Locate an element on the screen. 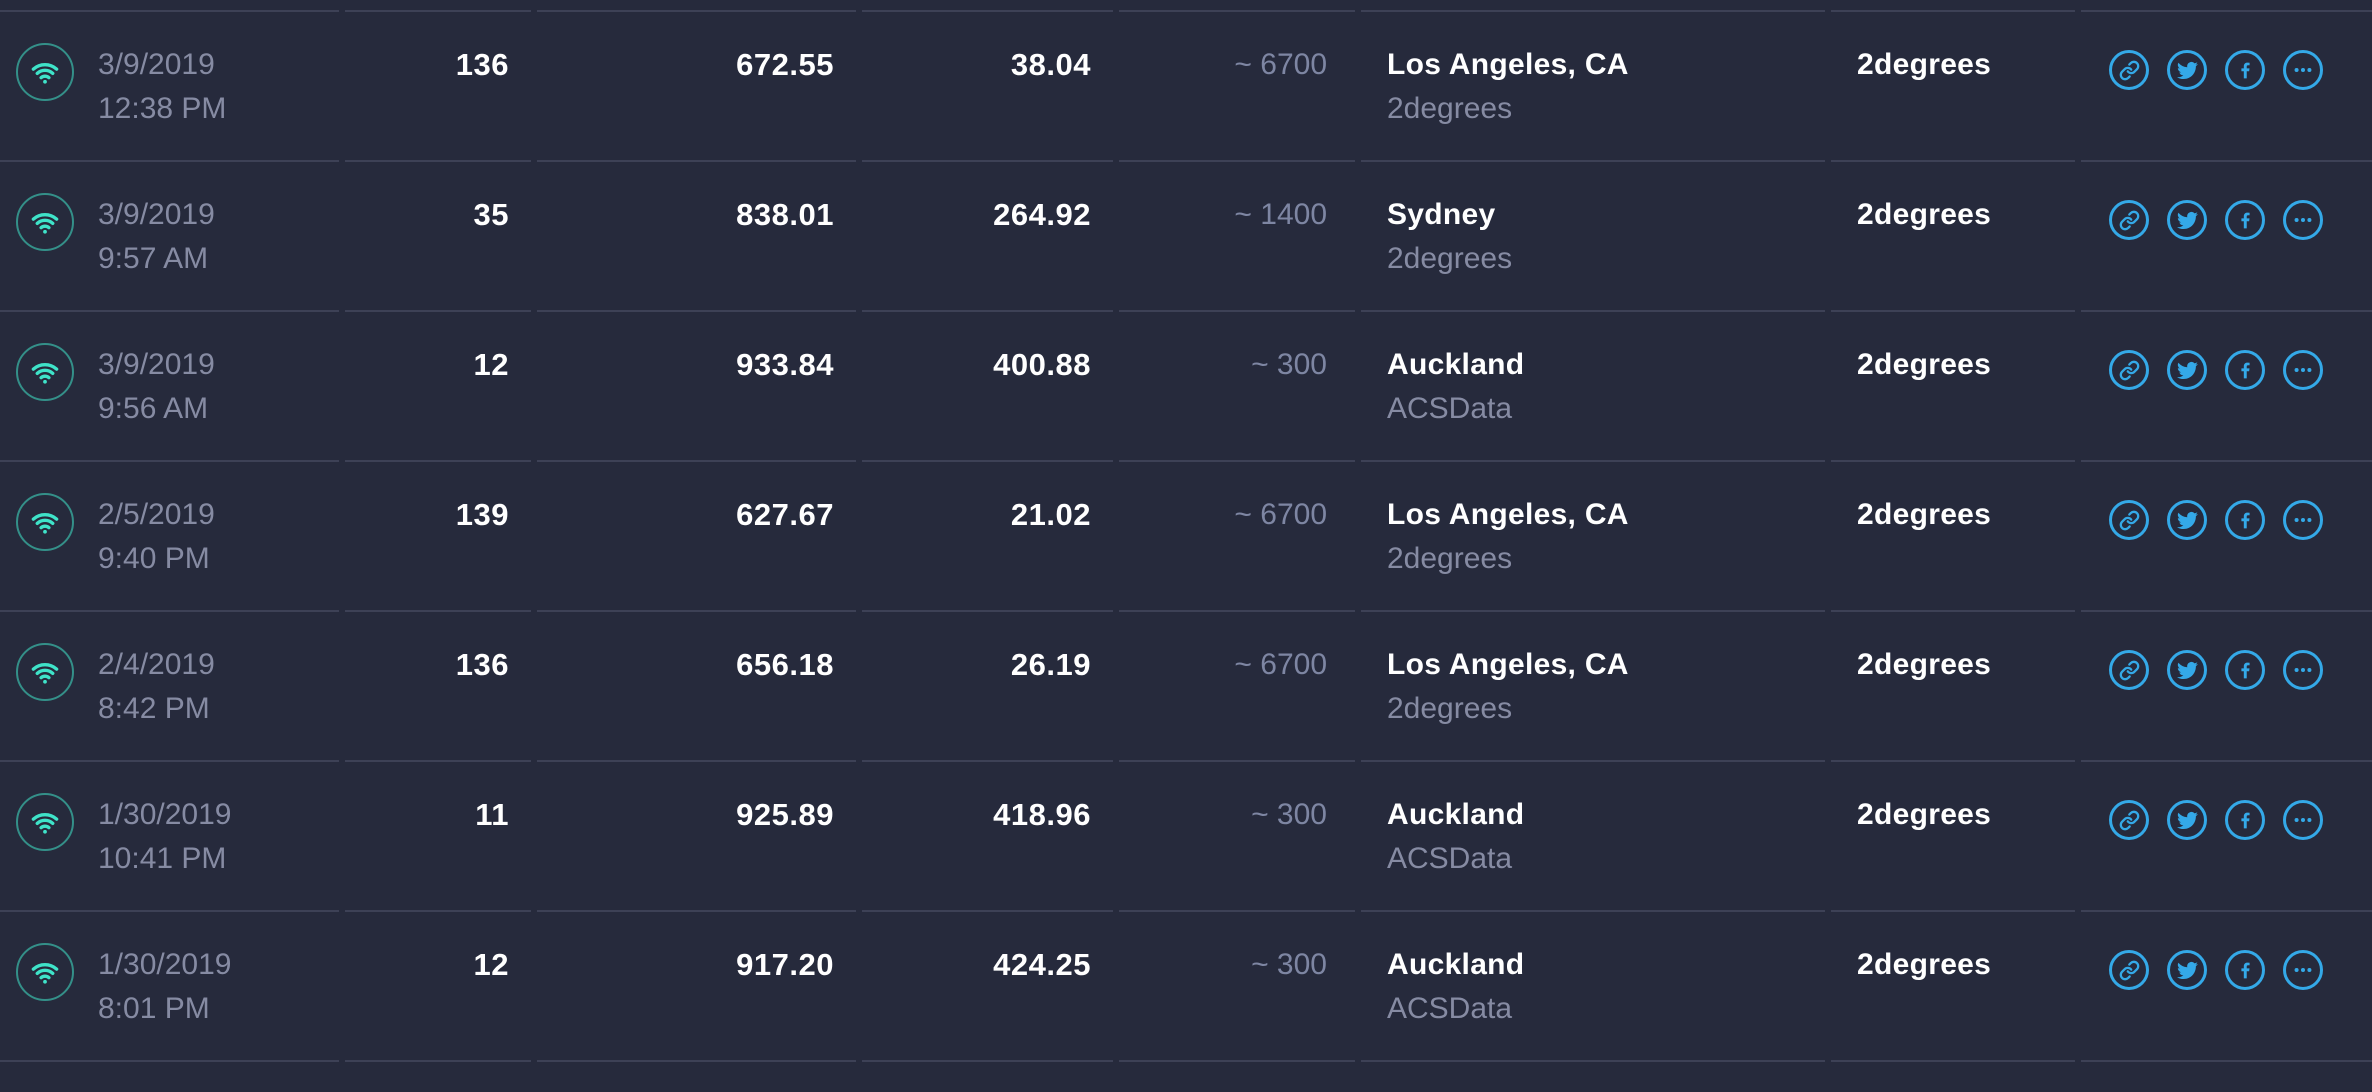 Image resolution: width=2372 pixels, height=1092 pixels. server-location: Auckland is located at coordinates (1456, 814).